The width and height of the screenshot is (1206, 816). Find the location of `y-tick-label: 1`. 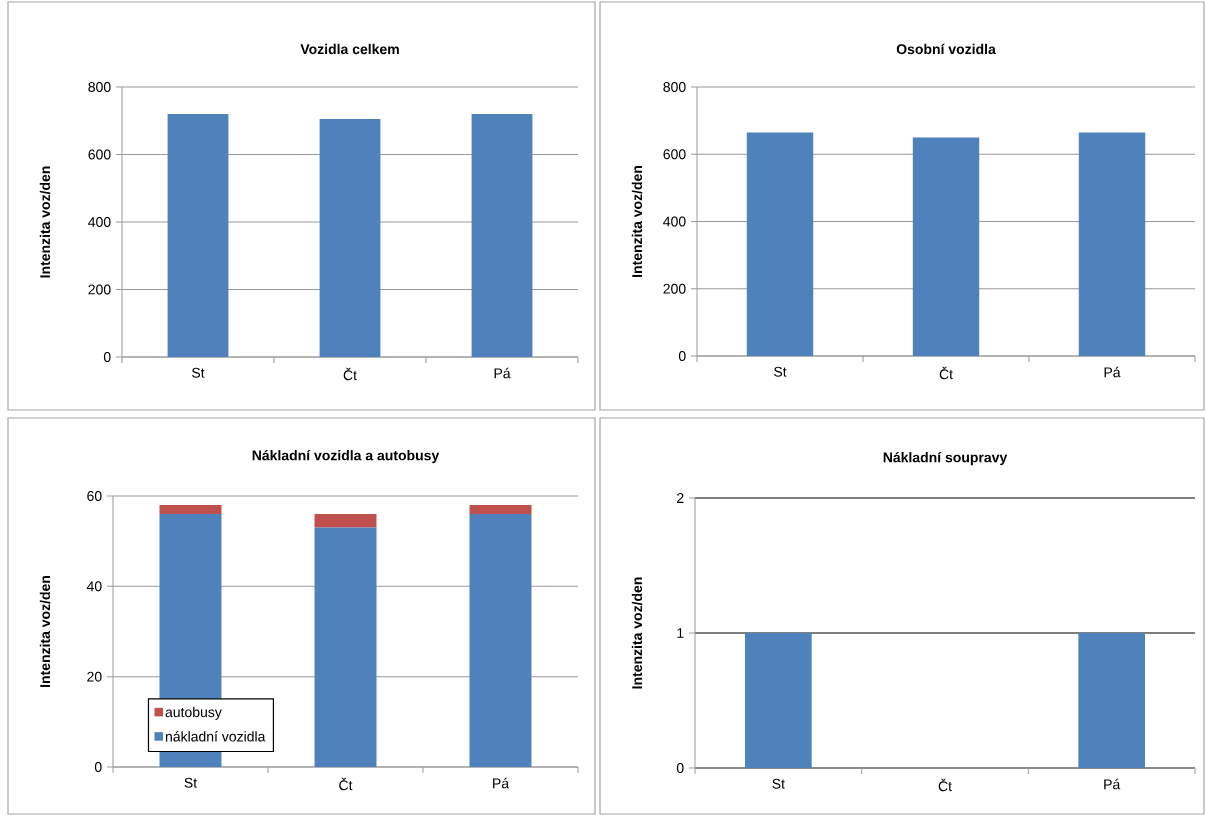

y-tick-label: 1 is located at coordinates (680, 633).